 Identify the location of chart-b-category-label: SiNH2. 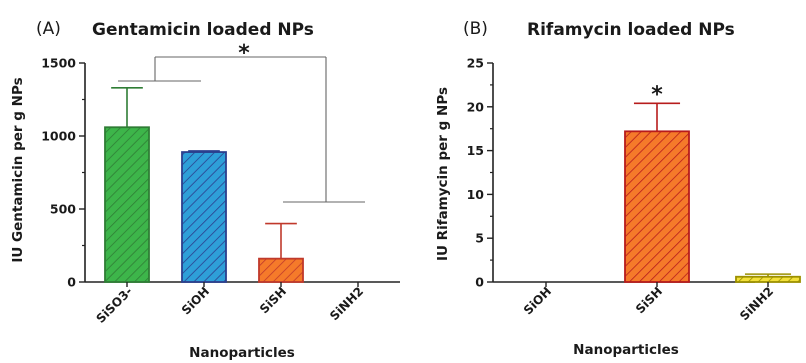
(756, 303).